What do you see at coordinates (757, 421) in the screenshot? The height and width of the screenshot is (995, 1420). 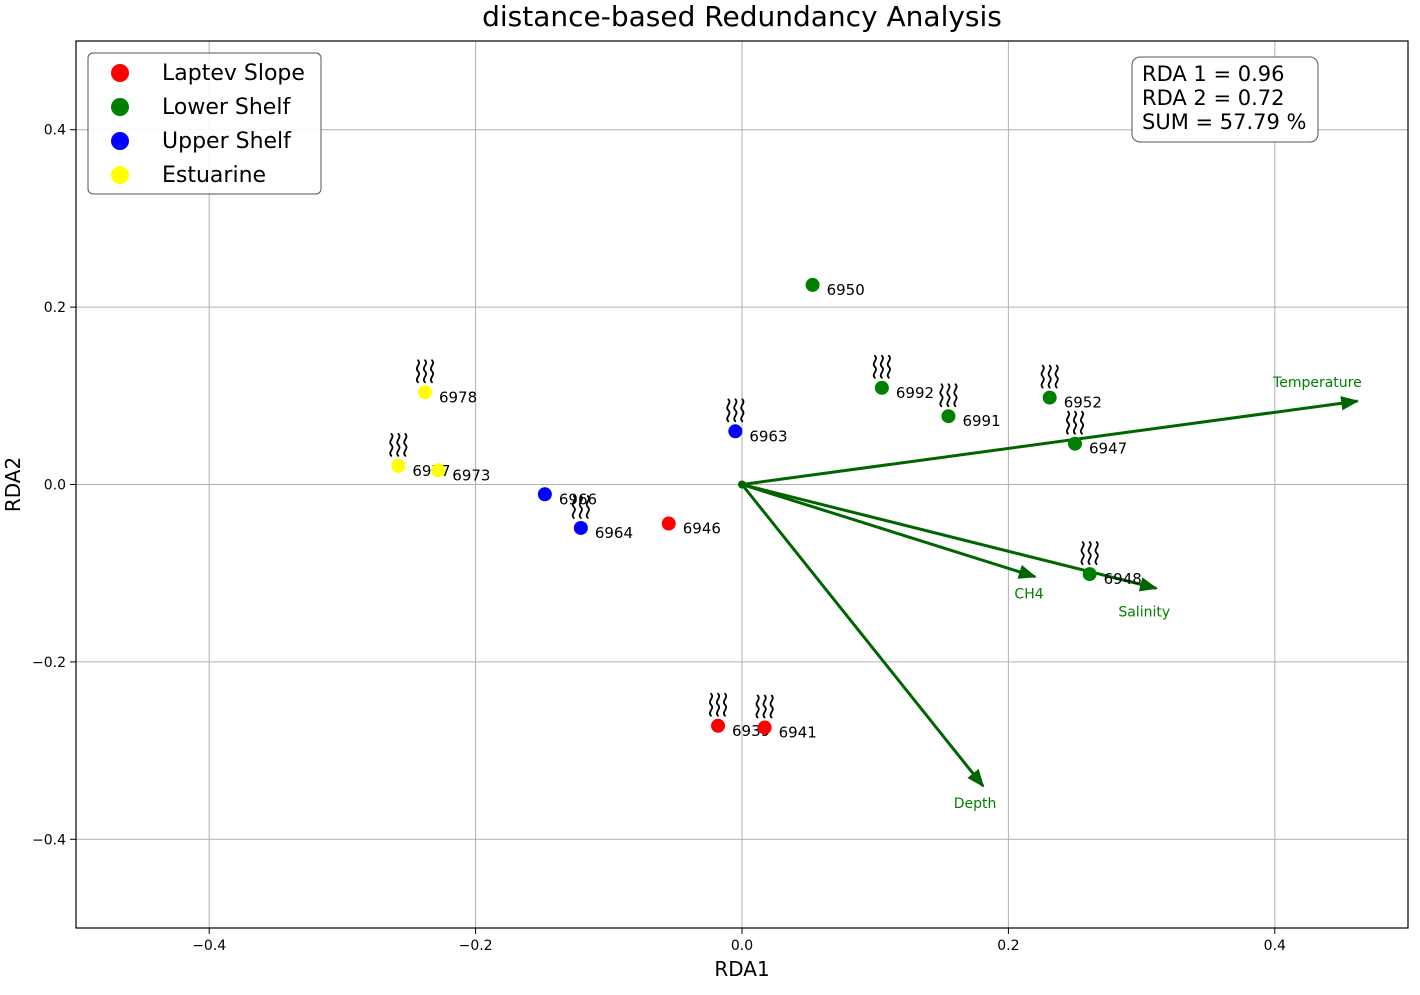 I see `site-6963: 6963` at bounding box center [757, 421].